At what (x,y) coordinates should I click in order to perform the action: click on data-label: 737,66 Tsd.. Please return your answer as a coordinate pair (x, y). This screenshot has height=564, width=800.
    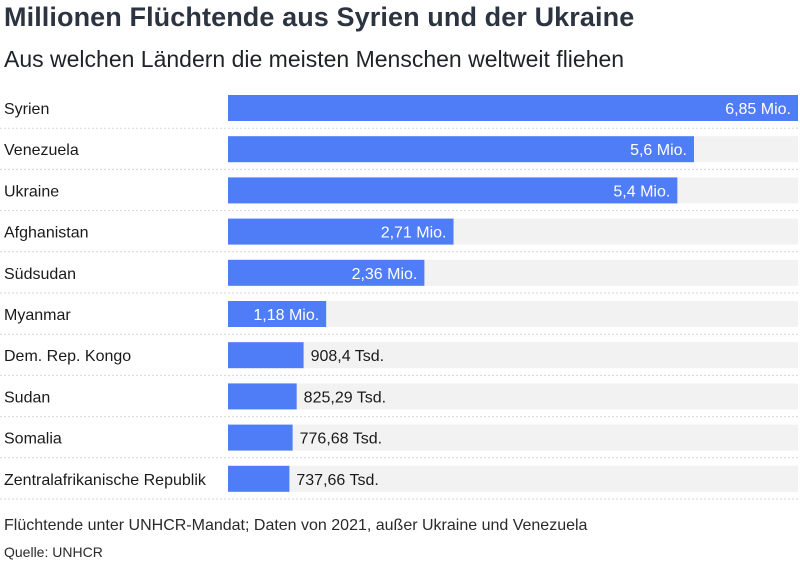
    Looking at the image, I should click on (337, 480).